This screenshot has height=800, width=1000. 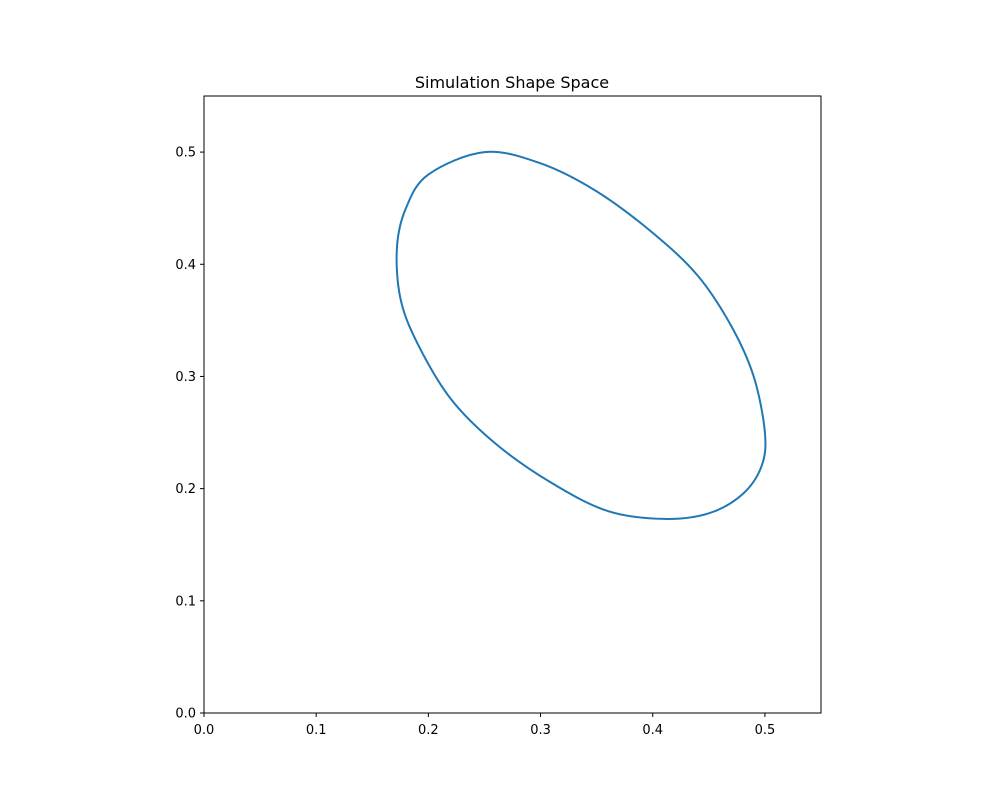 What do you see at coordinates (185, 601) in the screenshot?
I see `y-tick-label: 0.1` at bounding box center [185, 601].